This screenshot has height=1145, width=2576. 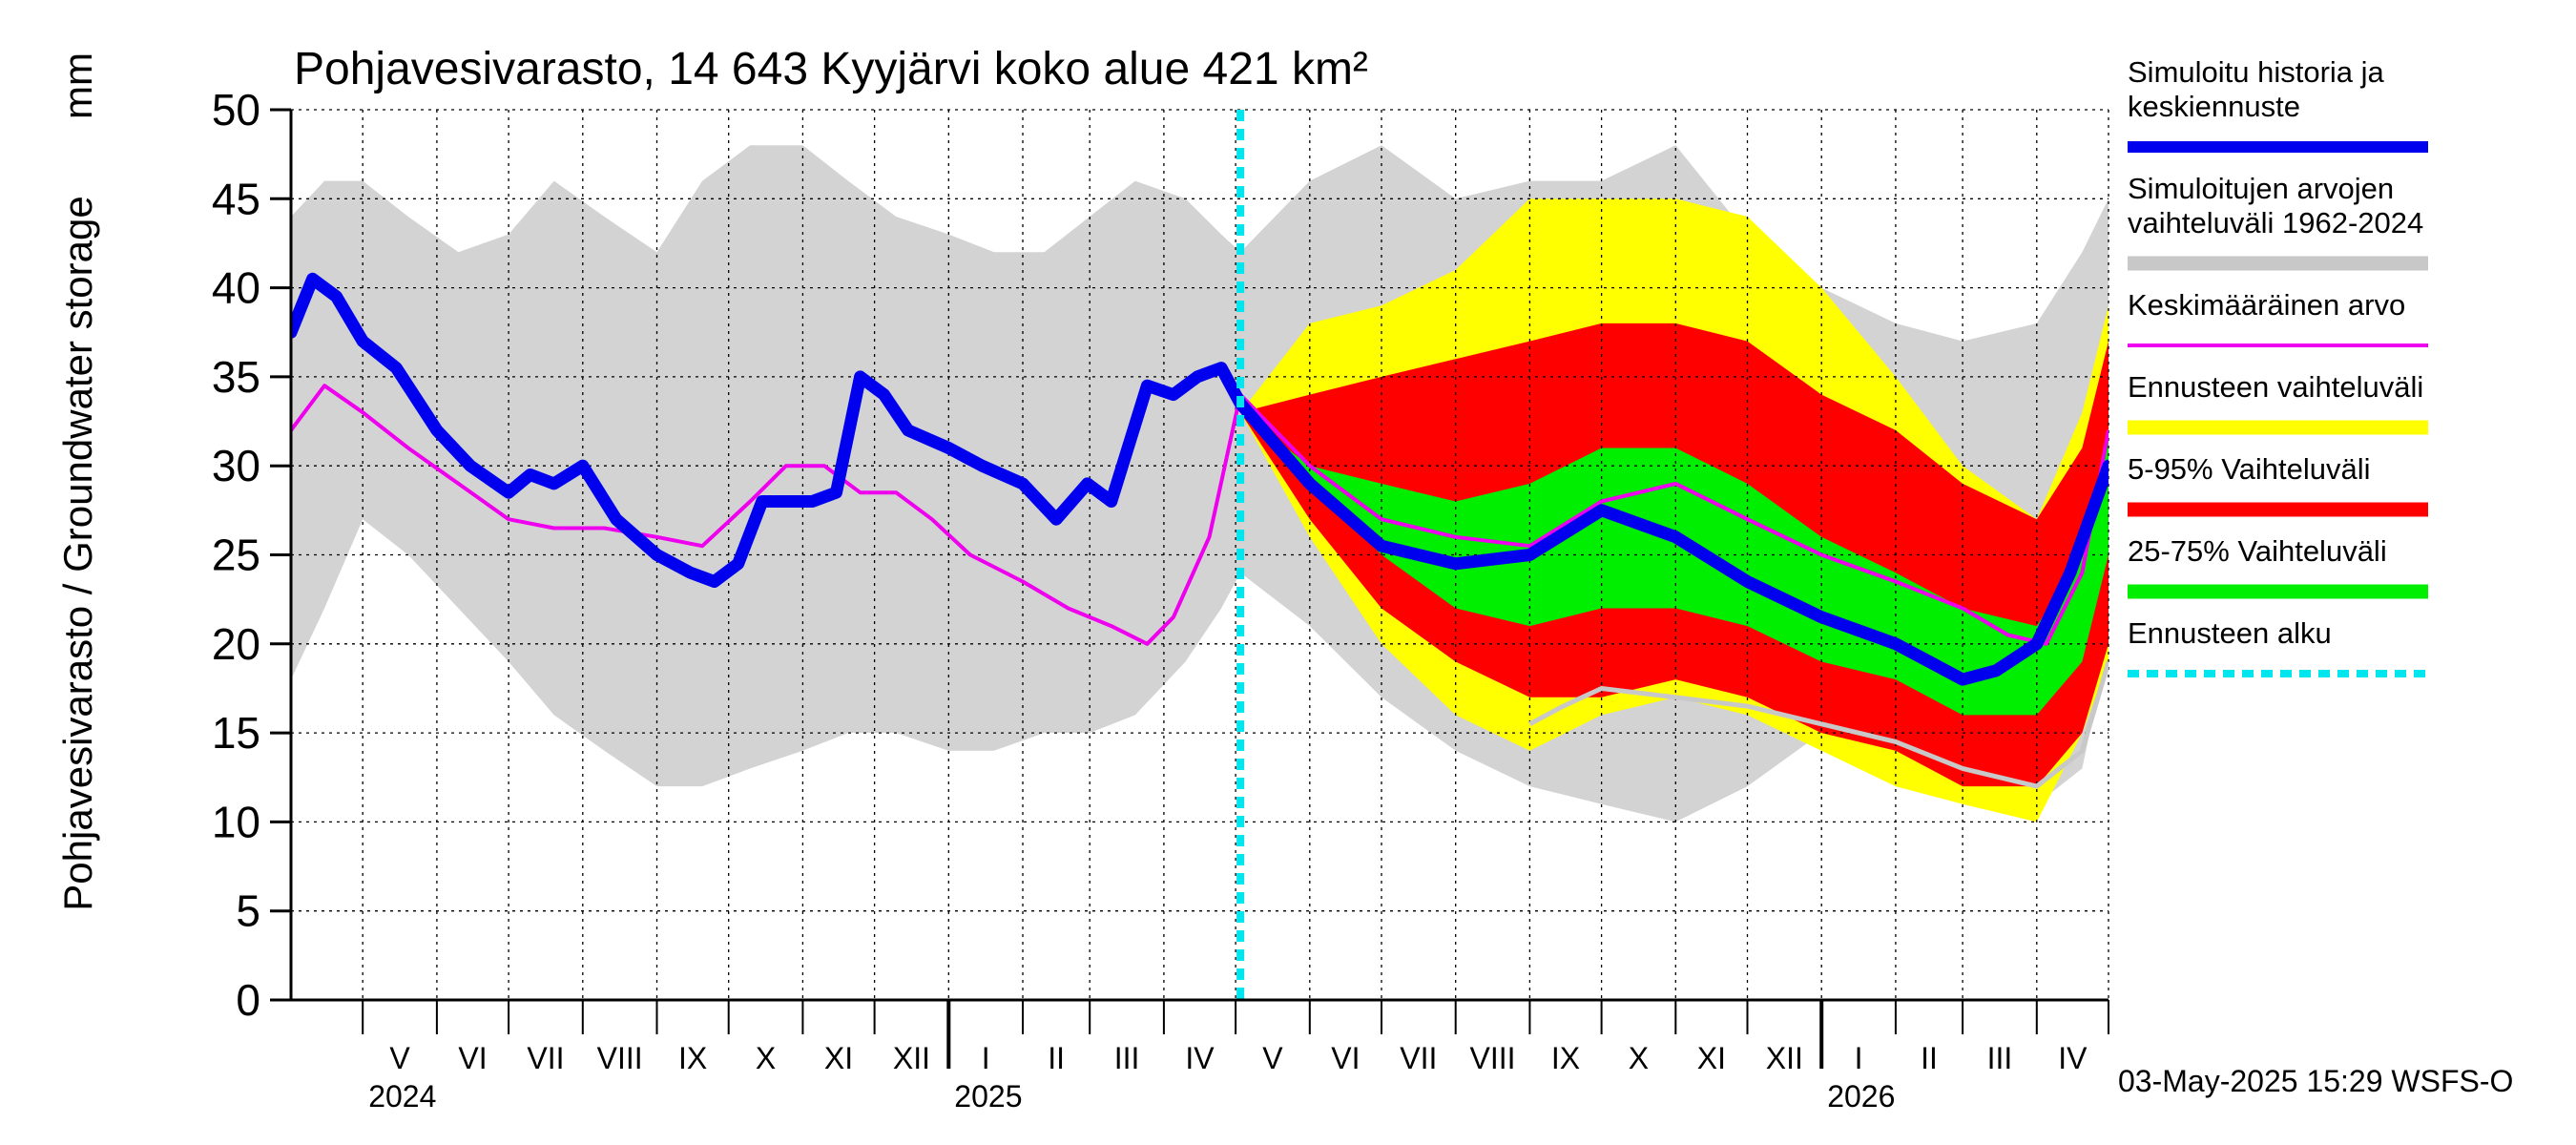 What do you see at coordinates (2315, 1081) in the screenshot?
I see `timestamp: 03-May-2025 15:29 WSFS-O` at bounding box center [2315, 1081].